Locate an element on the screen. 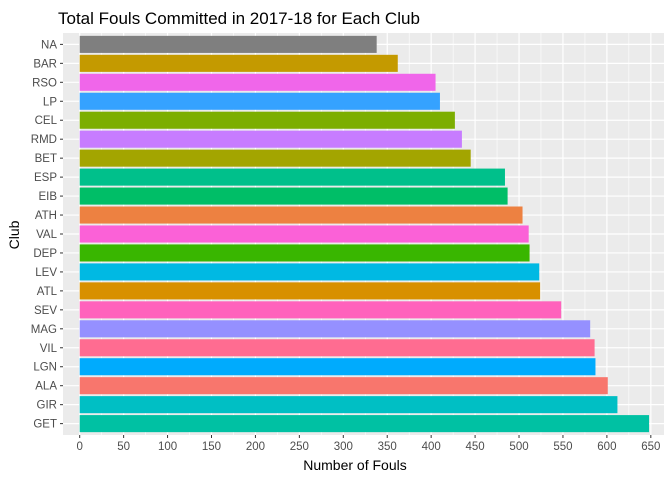 Image resolution: width=672 pixels, height=480 pixels. bar-bar is located at coordinates (238, 63).